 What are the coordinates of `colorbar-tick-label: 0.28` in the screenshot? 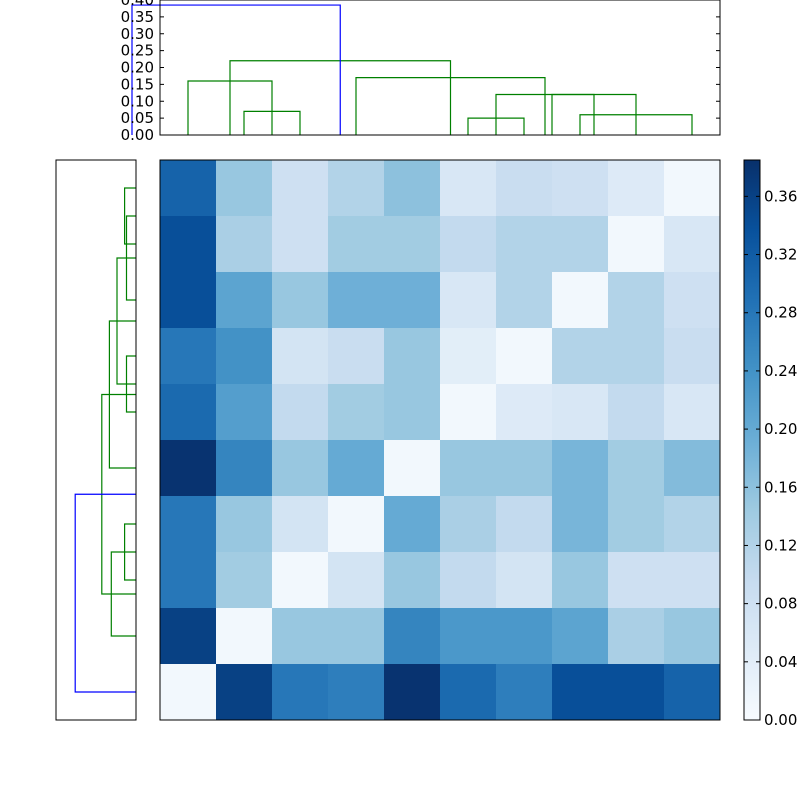 It's located at (780, 313).